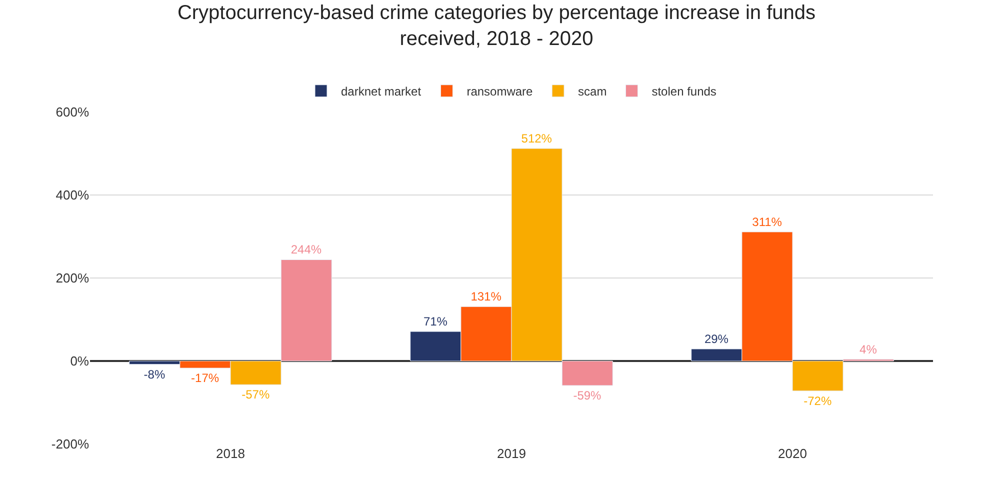 This screenshot has width=993, height=479. I want to click on data-label: 131%, so click(486, 297).